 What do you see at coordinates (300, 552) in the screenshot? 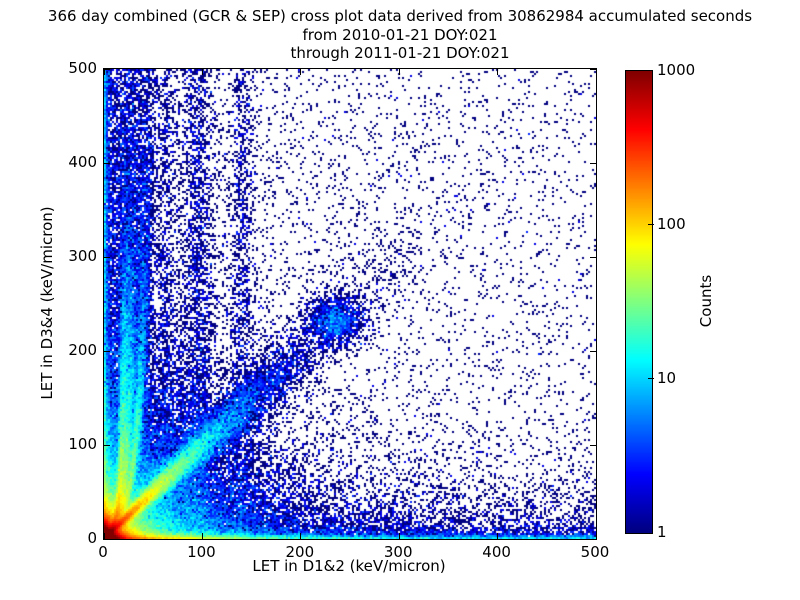
I see `x-tick-label: 200` at bounding box center [300, 552].